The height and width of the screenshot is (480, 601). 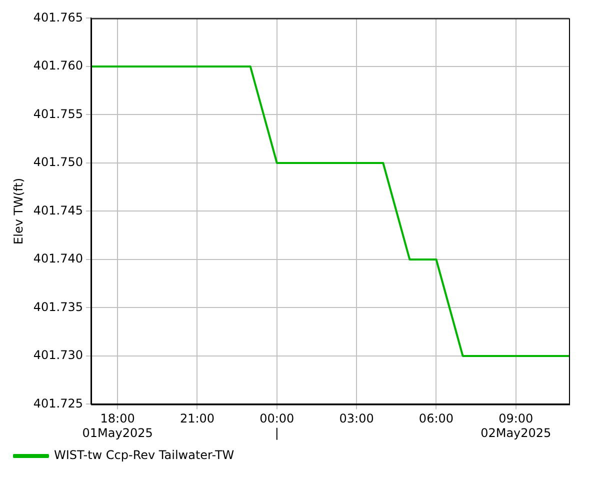 I want to click on y-tick-label: 401.740, so click(x=58, y=259).